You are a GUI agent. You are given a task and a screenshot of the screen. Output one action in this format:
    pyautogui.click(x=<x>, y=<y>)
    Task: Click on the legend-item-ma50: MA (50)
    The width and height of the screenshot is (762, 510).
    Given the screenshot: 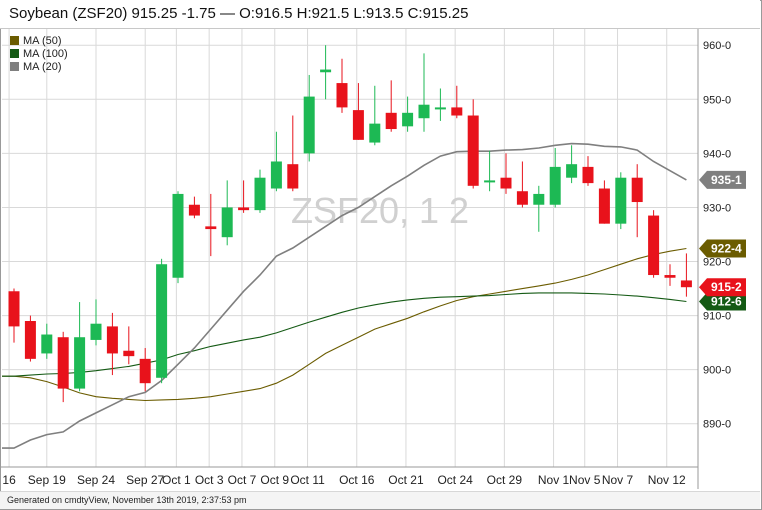 What is the action you would take?
    pyautogui.click(x=39, y=40)
    